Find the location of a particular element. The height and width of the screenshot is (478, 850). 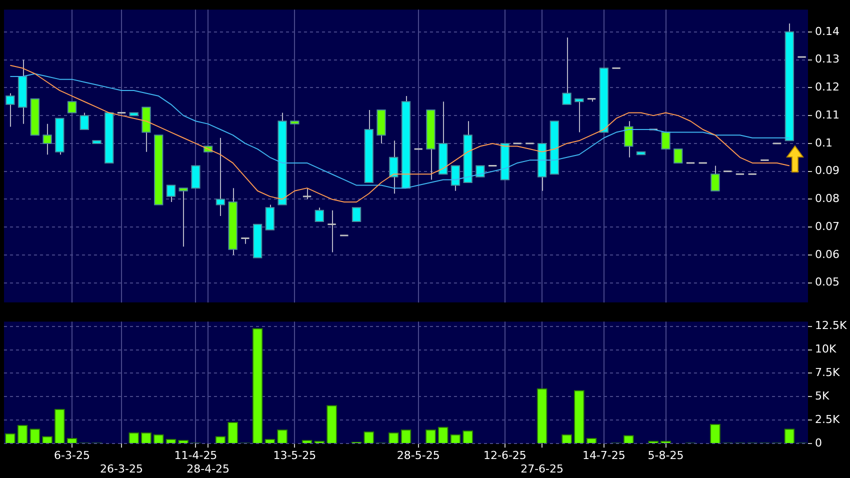

y-tick-label: 0.08 is located at coordinates (827, 199).